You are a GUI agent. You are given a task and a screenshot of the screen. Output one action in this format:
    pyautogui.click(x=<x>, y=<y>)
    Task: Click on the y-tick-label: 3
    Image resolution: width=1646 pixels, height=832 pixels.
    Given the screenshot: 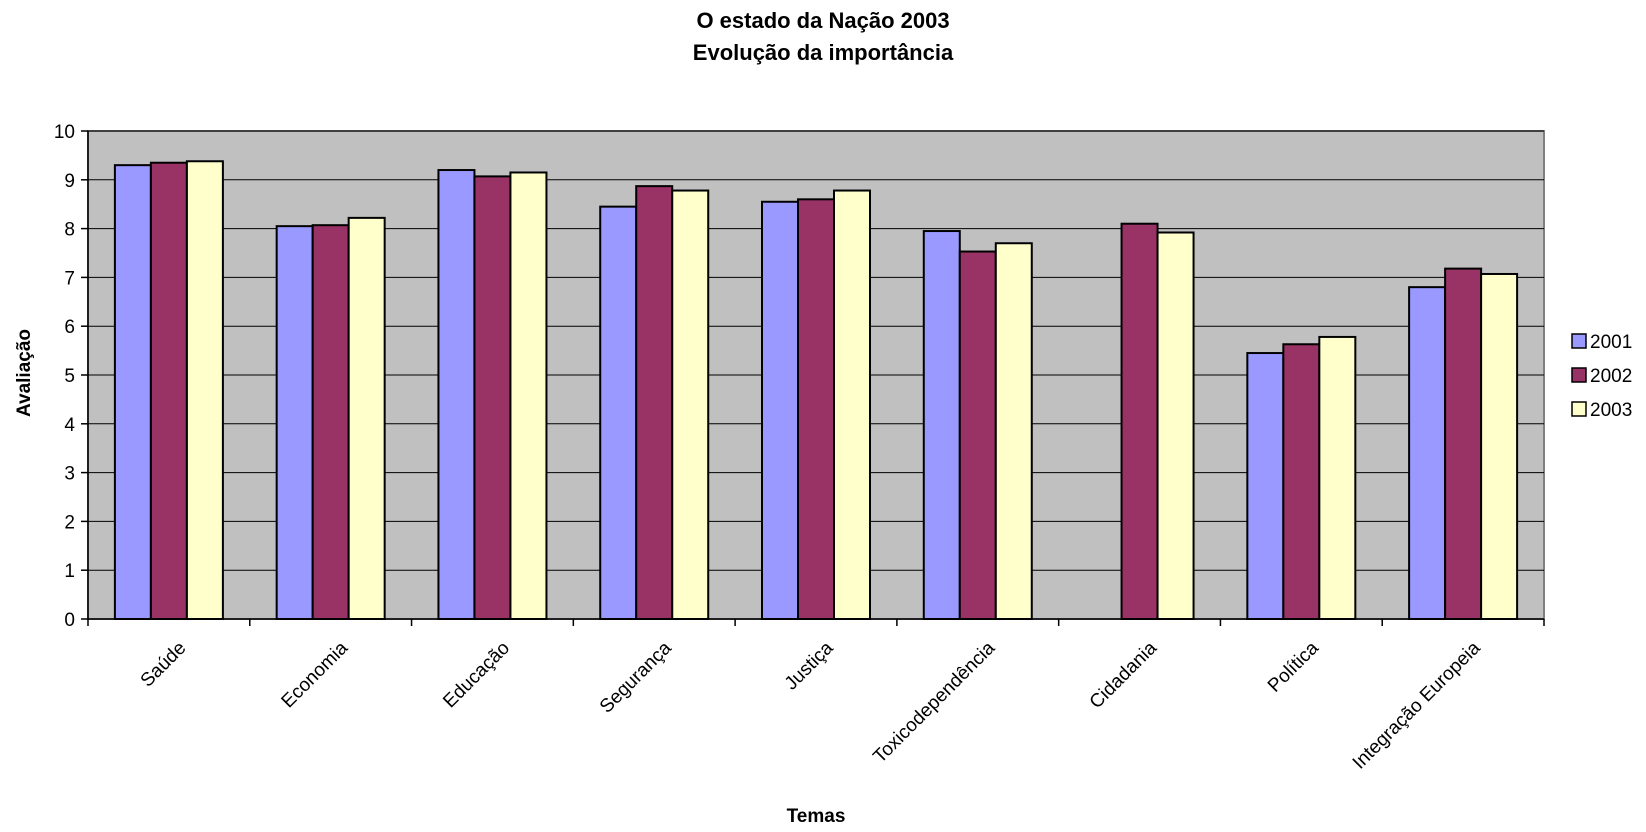 What is the action you would take?
    pyautogui.click(x=69, y=474)
    